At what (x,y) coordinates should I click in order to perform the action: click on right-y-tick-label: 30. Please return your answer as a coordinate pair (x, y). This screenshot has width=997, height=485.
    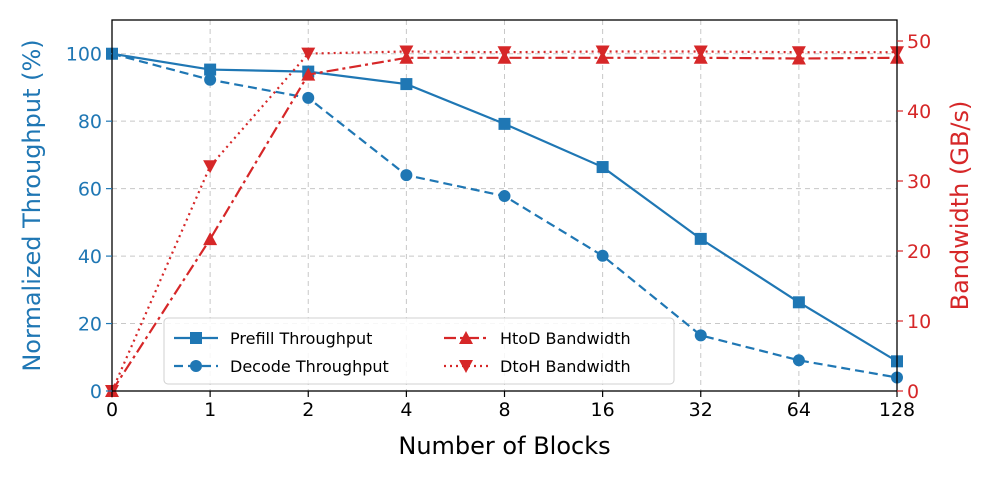
    Looking at the image, I should click on (919, 182).